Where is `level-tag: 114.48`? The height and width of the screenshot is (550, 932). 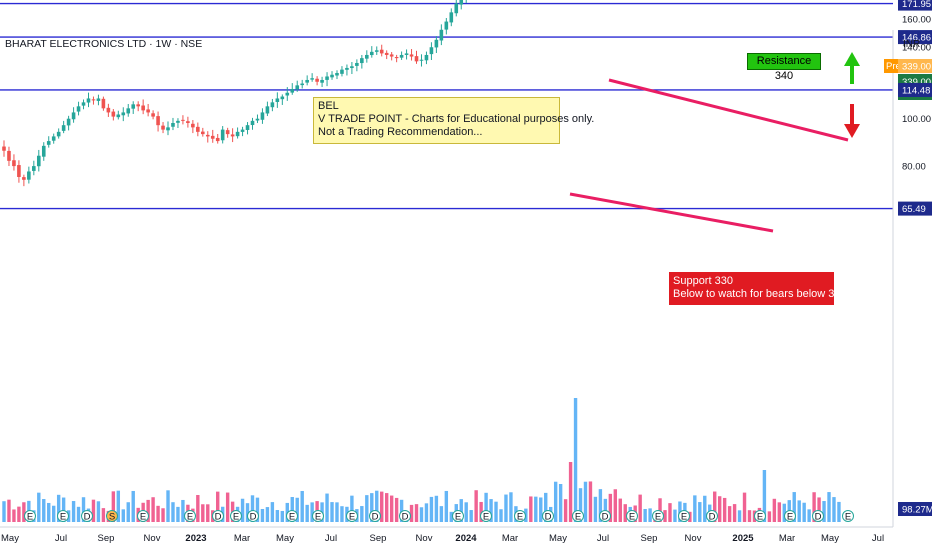 level-tag: 114.48 is located at coordinates (915, 89).